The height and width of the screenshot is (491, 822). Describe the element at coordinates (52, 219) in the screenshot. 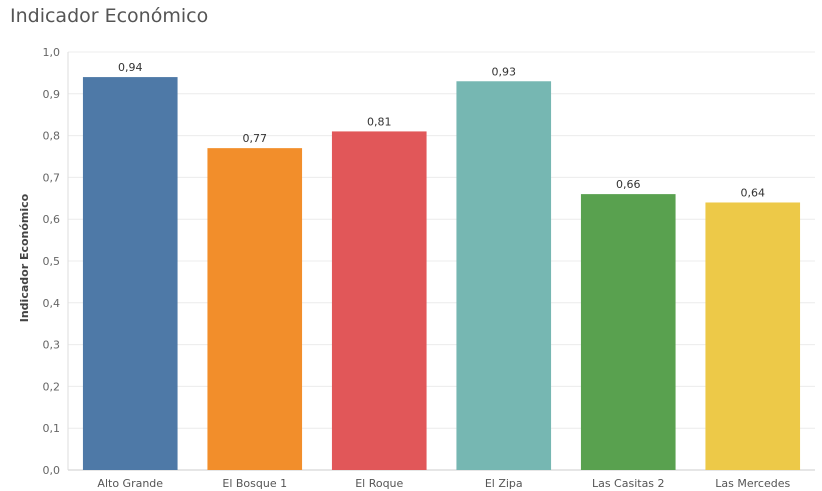

I see `y-tick-label: 0,6` at that location.